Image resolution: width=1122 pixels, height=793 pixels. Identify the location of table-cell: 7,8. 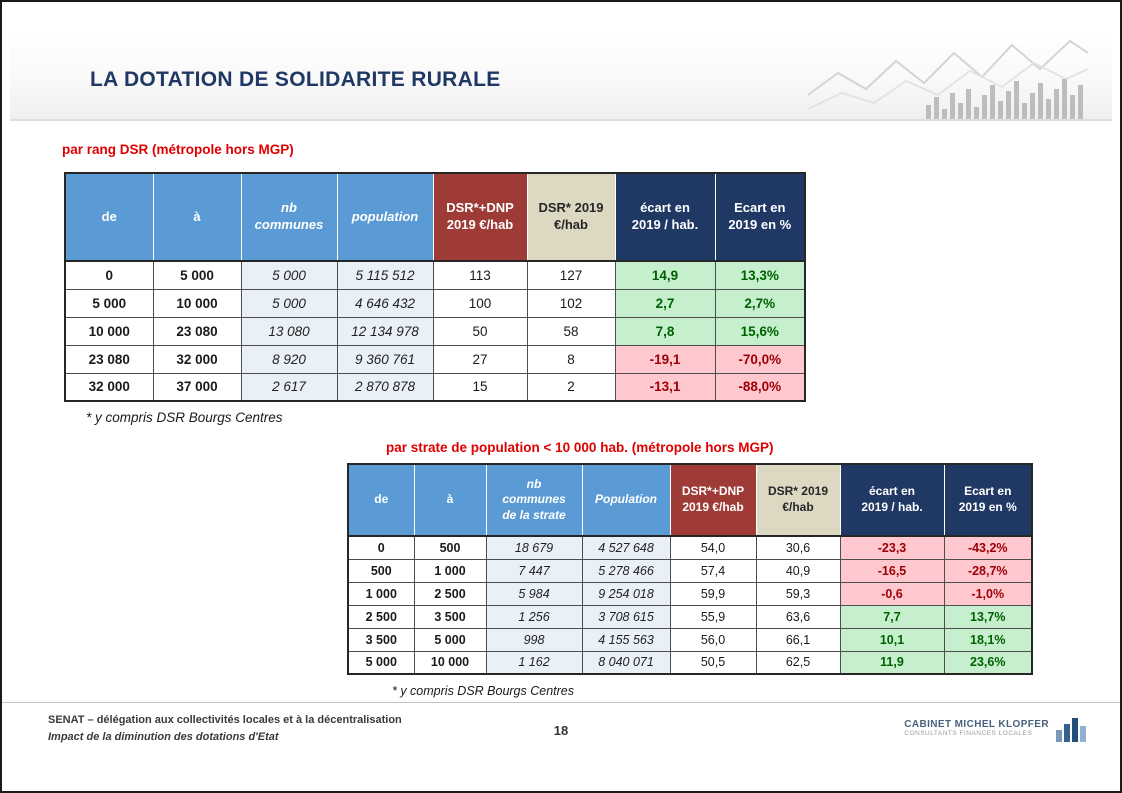
(665, 331).